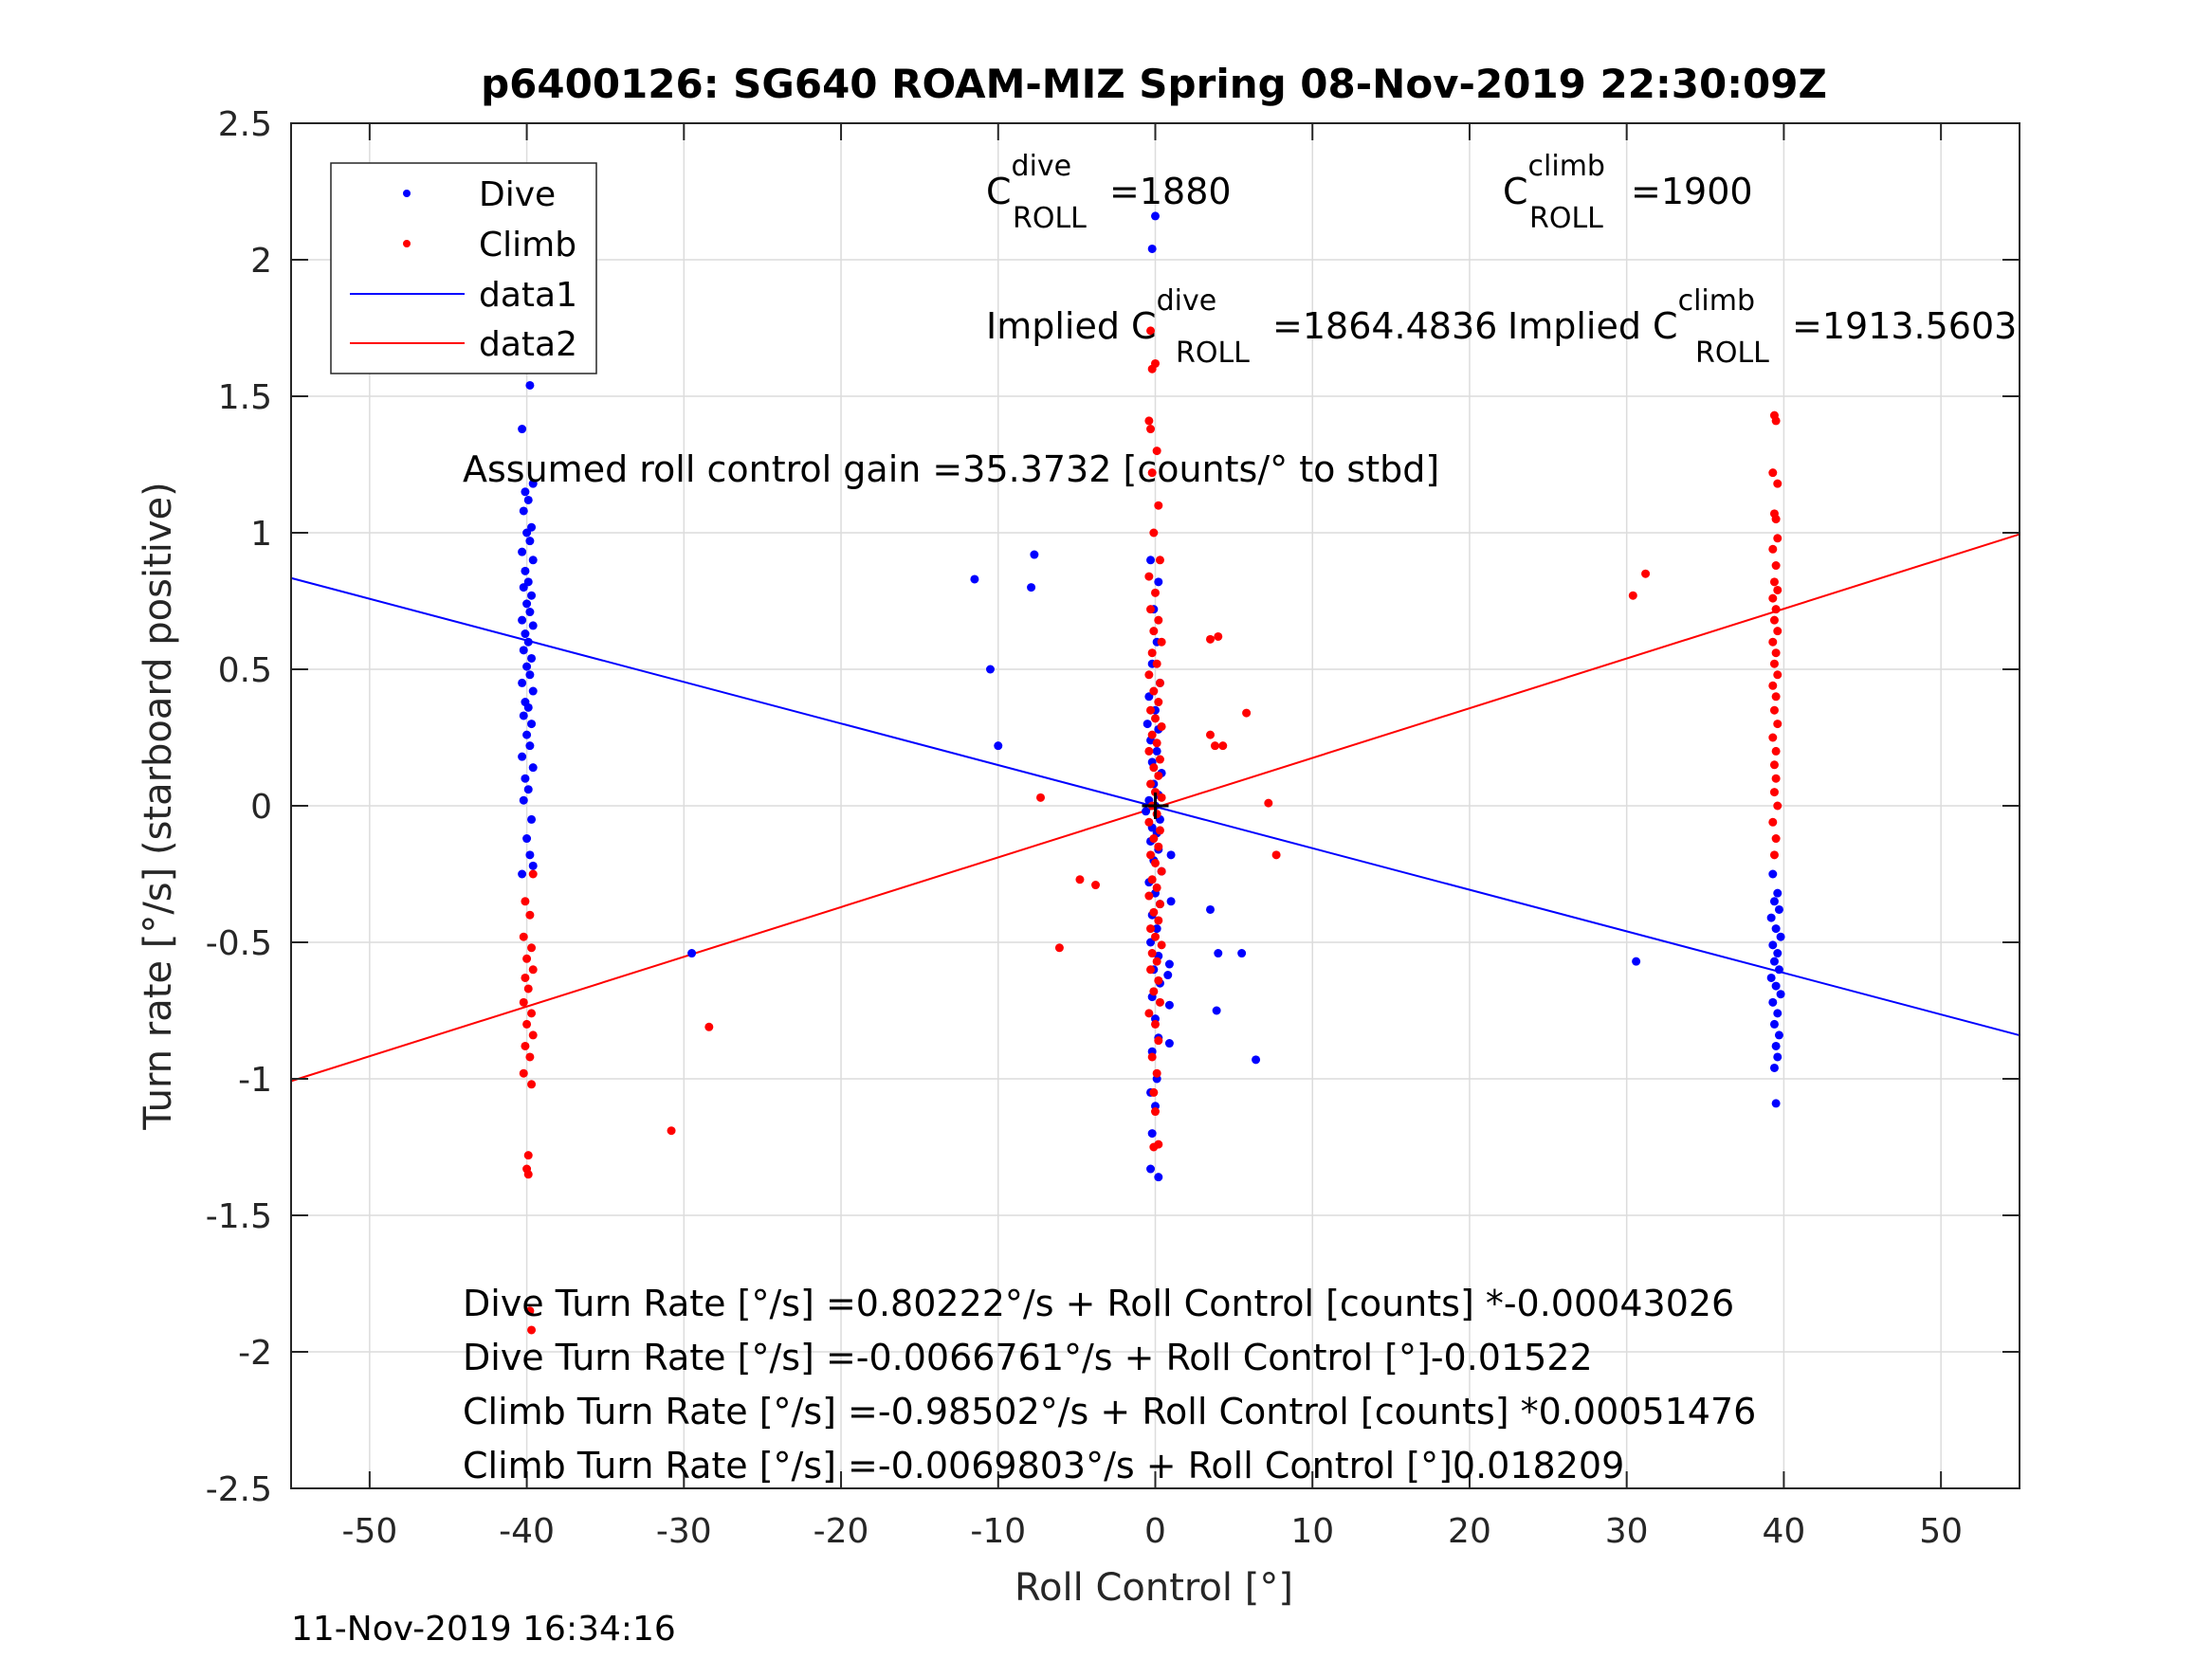 This screenshot has width=2212, height=1659. Describe the element at coordinates (239, 943) in the screenshot. I see `y-tick-label: -0.5` at that location.